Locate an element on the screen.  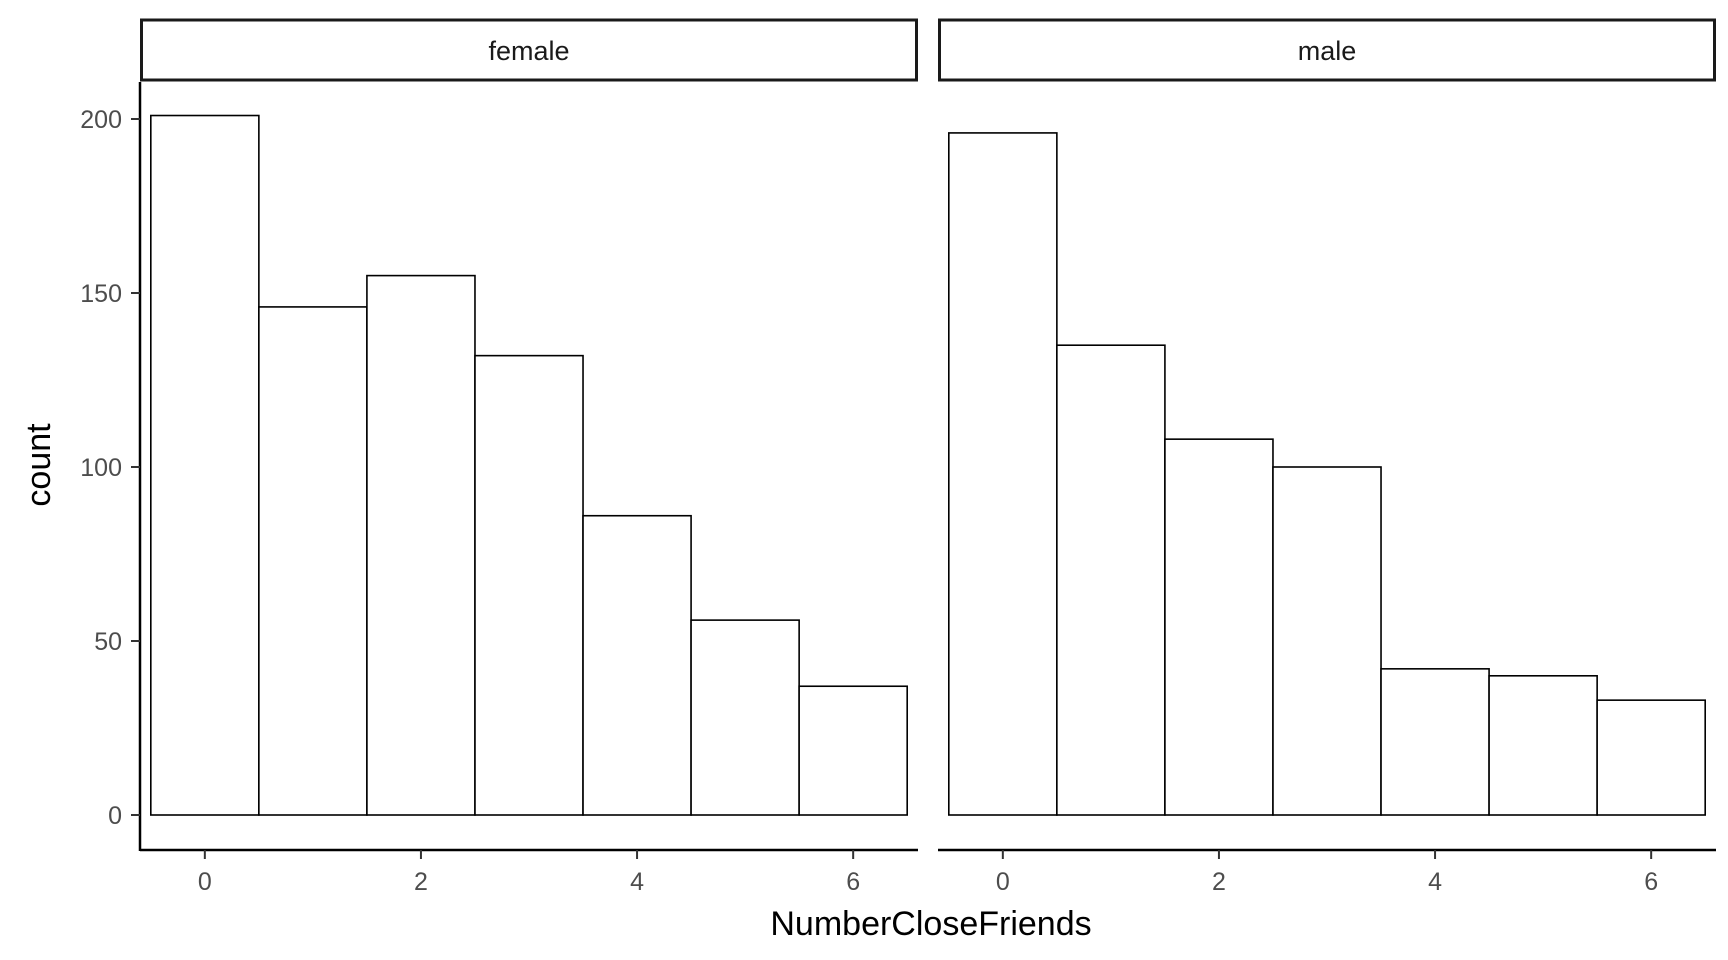
y-tick-label: 150 is located at coordinates (101, 294).